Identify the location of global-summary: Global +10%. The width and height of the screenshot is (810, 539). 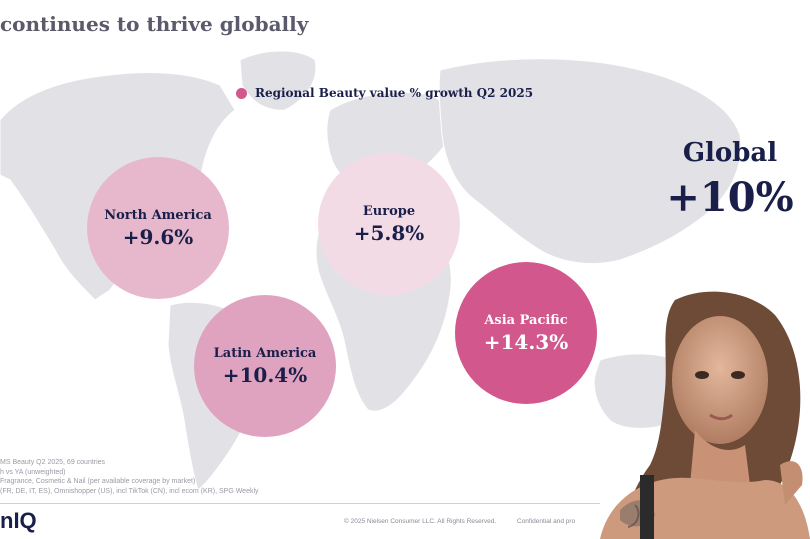
(730, 179).